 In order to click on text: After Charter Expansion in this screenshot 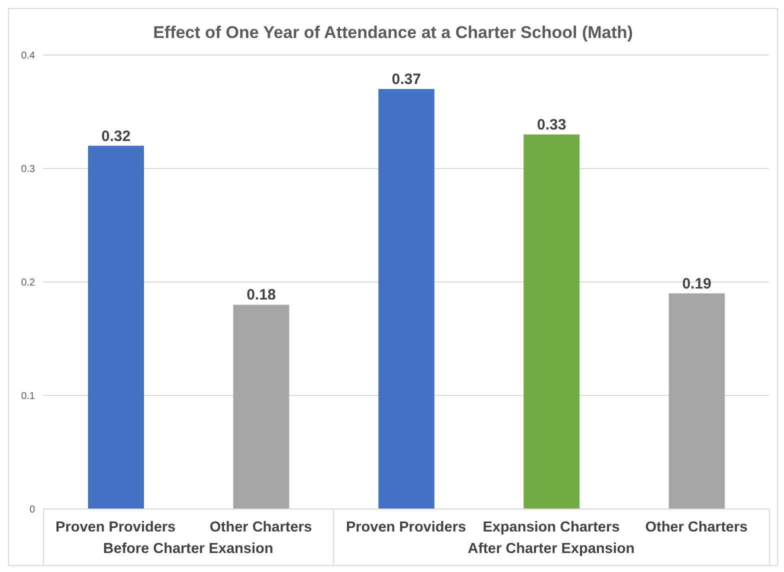, I will do `click(551, 549)`.